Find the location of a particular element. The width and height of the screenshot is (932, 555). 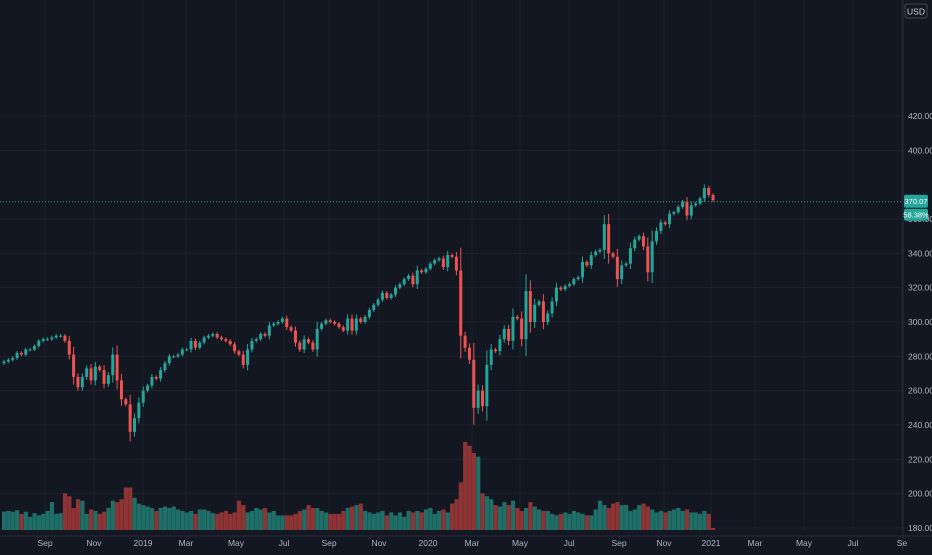

y-tick-label: 300.00 is located at coordinates (920, 322).